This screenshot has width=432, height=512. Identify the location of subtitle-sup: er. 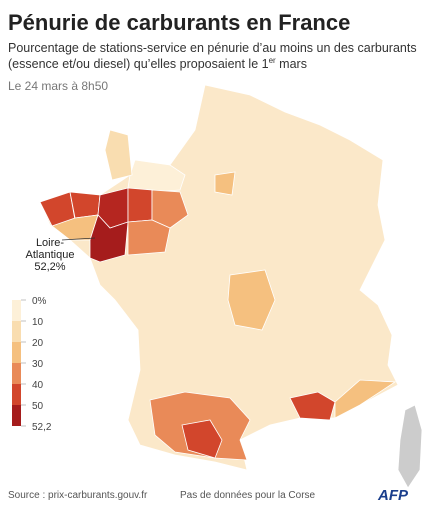
(272, 60).